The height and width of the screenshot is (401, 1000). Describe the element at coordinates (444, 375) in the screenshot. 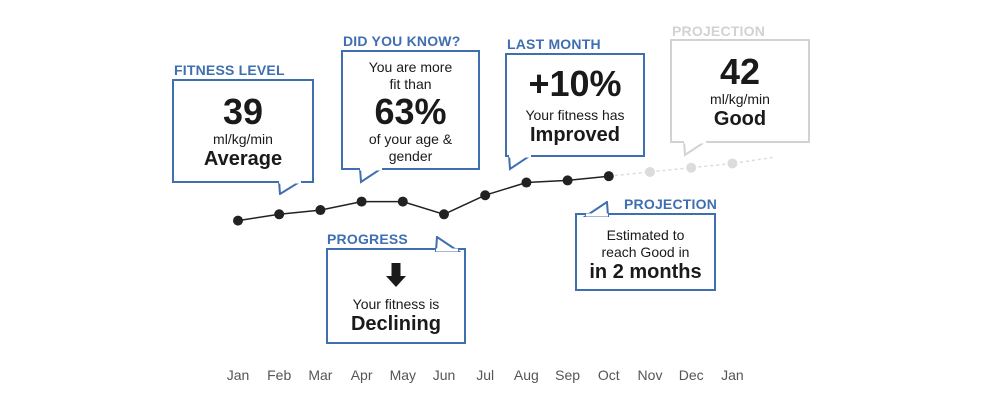

I see `x-tick-label: Jun` at that location.